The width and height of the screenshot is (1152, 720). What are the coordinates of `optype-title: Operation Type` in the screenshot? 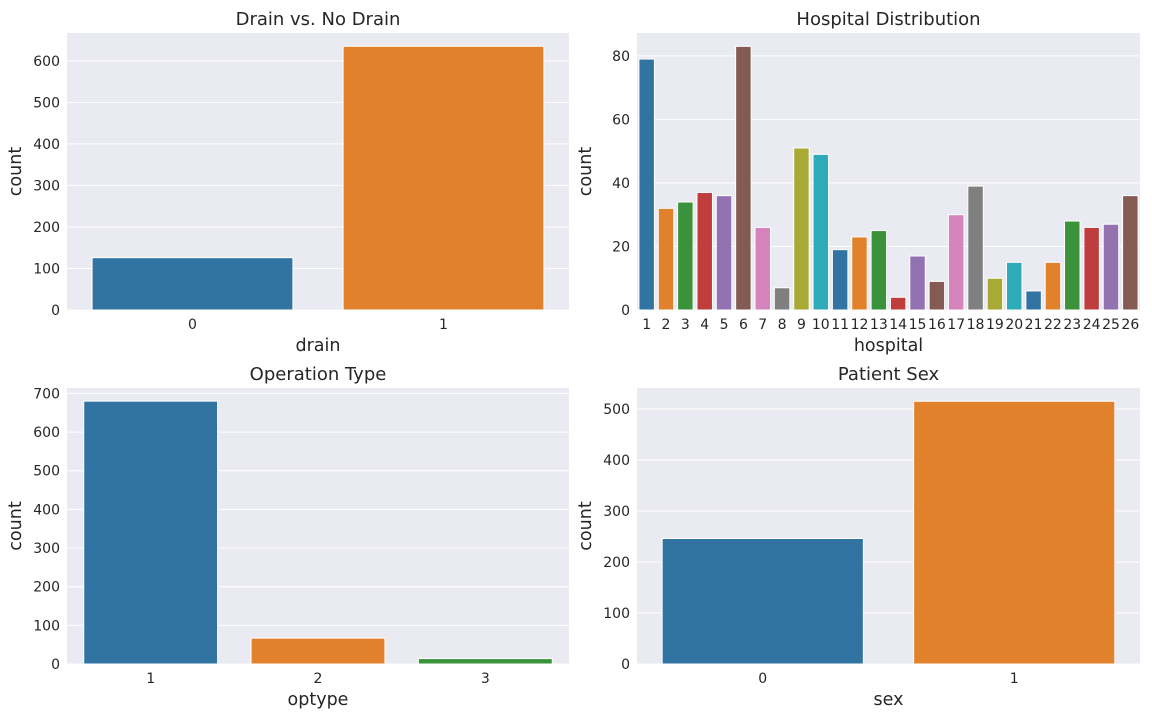 It's located at (318, 374).